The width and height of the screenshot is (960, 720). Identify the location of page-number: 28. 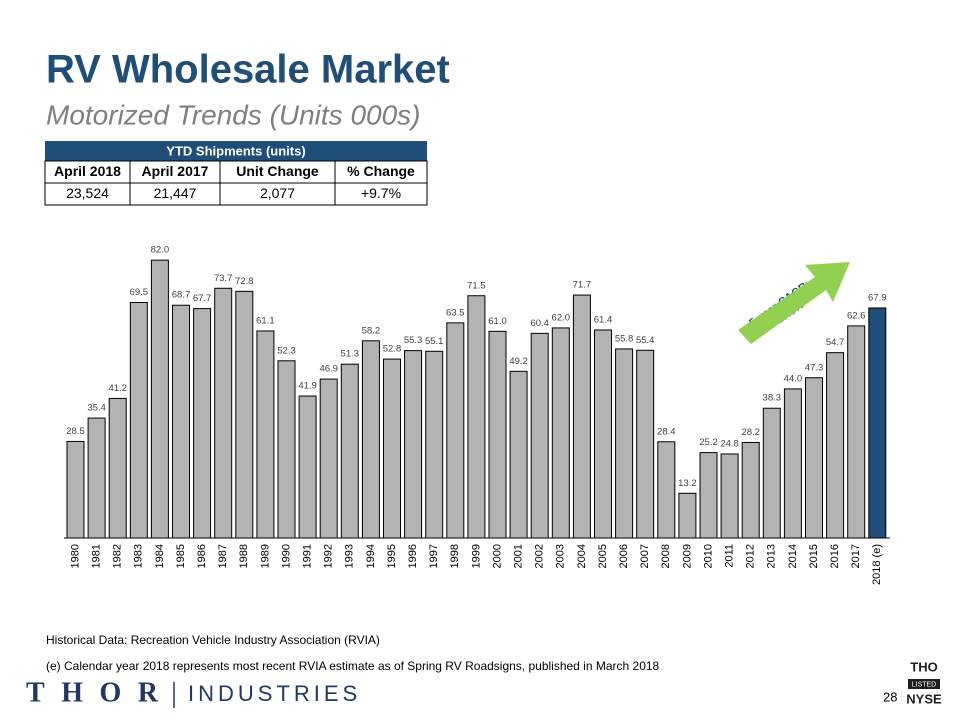
(890, 696).